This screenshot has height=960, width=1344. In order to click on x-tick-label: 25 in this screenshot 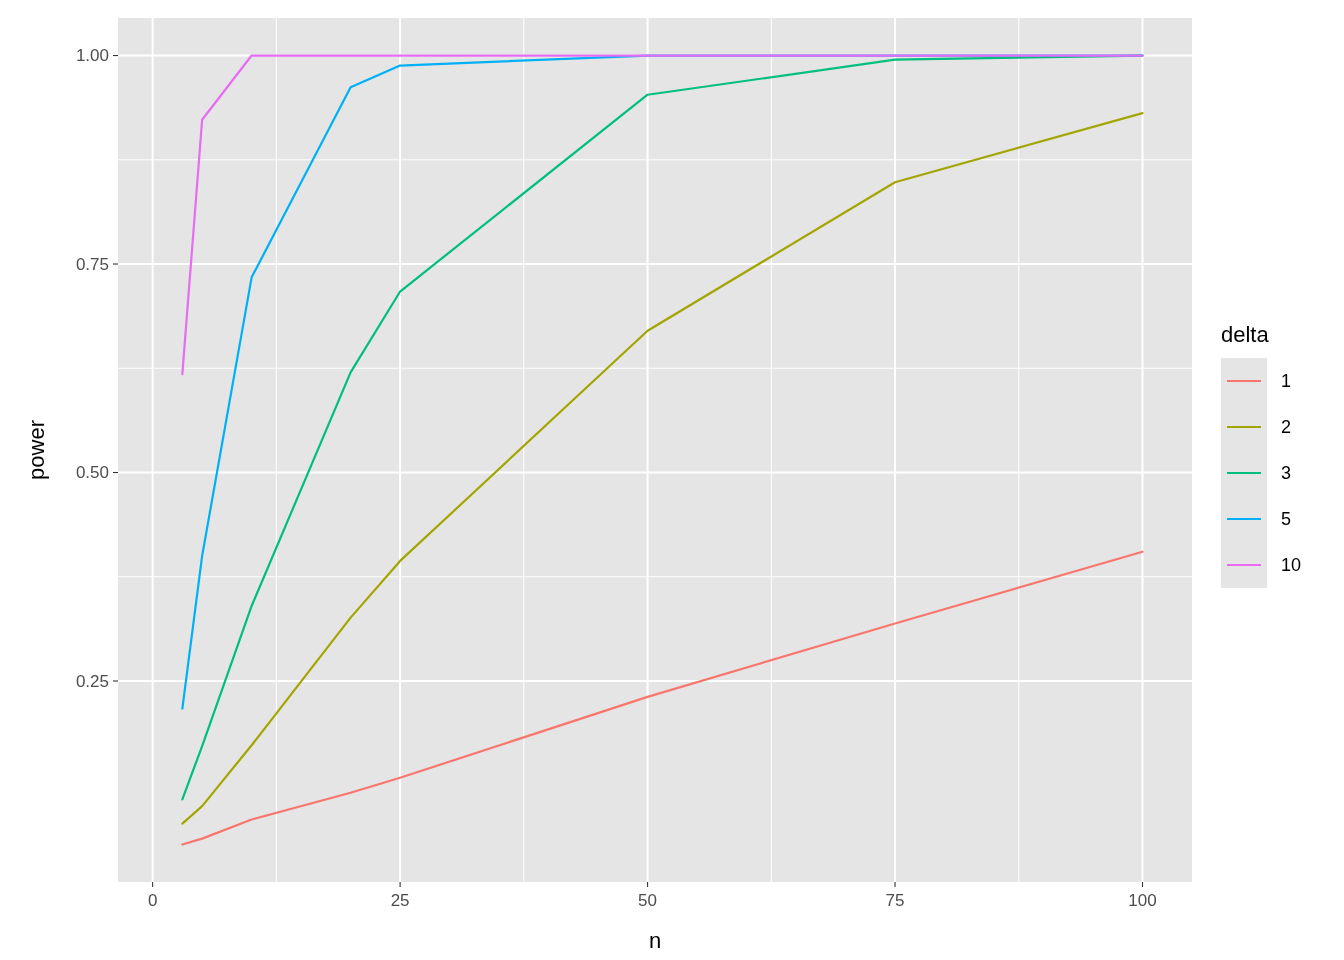, I will do `click(400, 900)`.